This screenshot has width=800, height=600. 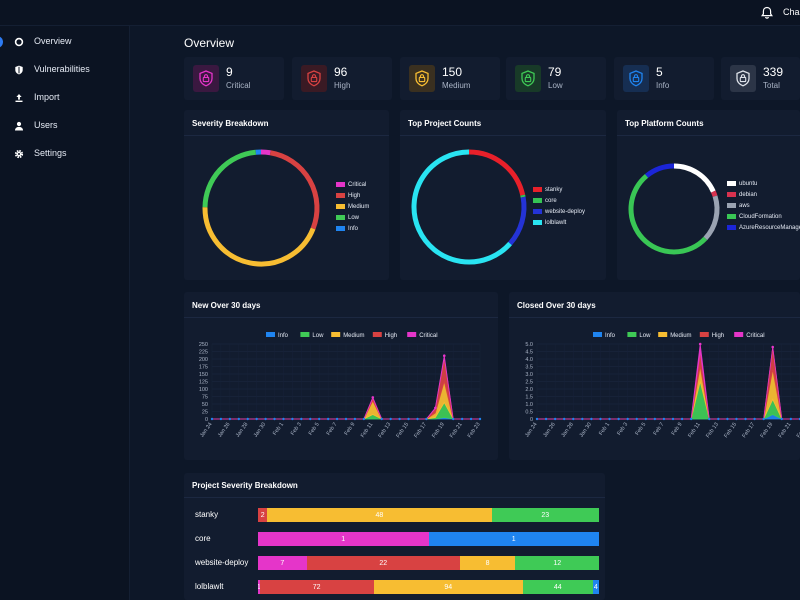 What do you see at coordinates (263, 515) in the screenshot?
I see `bar-segment-high: 2` at bounding box center [263, 515].